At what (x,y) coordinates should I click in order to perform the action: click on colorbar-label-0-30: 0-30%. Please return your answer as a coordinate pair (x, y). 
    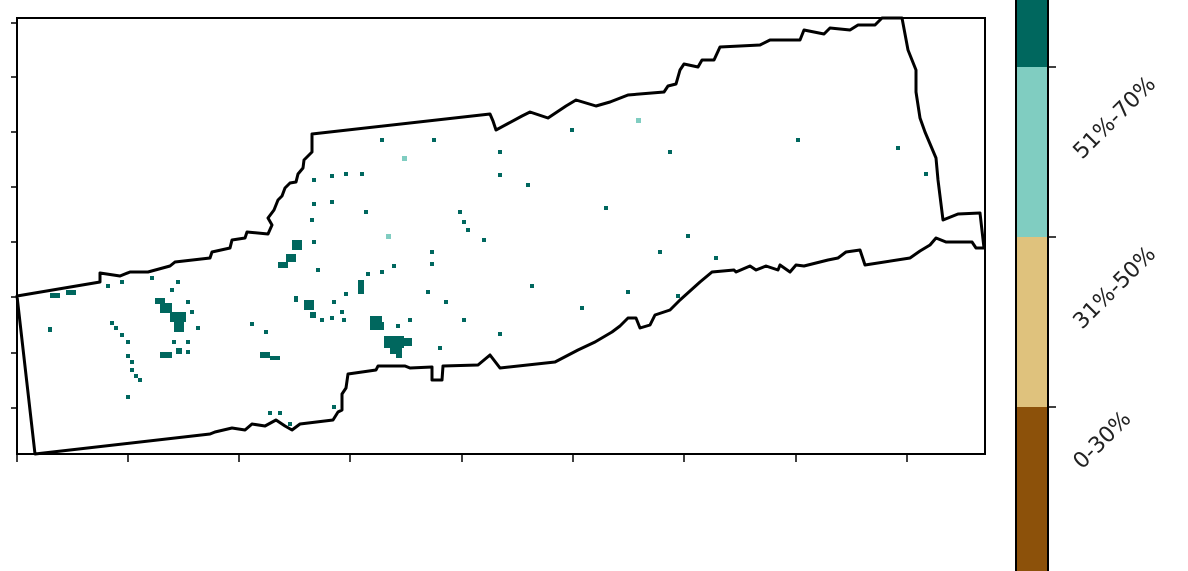
    Looking at the image, I should click on (1103, 440).